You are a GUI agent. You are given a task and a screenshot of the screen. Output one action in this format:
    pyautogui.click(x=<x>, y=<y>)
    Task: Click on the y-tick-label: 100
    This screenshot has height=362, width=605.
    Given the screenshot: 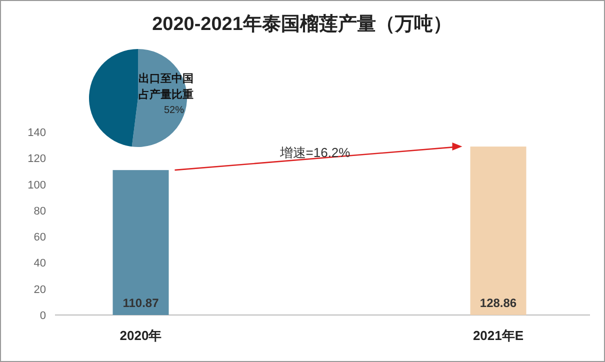 What is the action you would take?
    pyautogui.click(x=37, y=185)
    